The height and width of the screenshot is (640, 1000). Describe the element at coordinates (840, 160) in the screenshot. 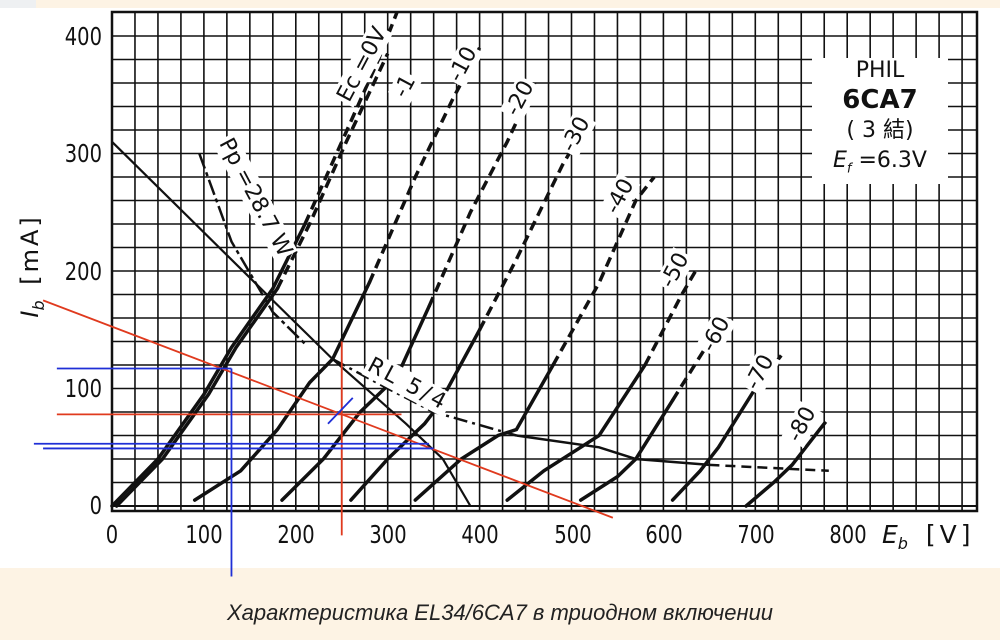

I see `filament-symbol: E` at that location.